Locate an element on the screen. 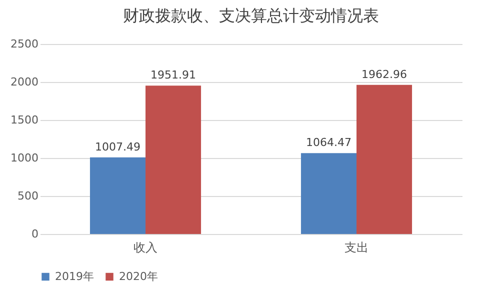 The image size is (482, 290). data-label: 1007.49 is located at coordinates (117, 147).